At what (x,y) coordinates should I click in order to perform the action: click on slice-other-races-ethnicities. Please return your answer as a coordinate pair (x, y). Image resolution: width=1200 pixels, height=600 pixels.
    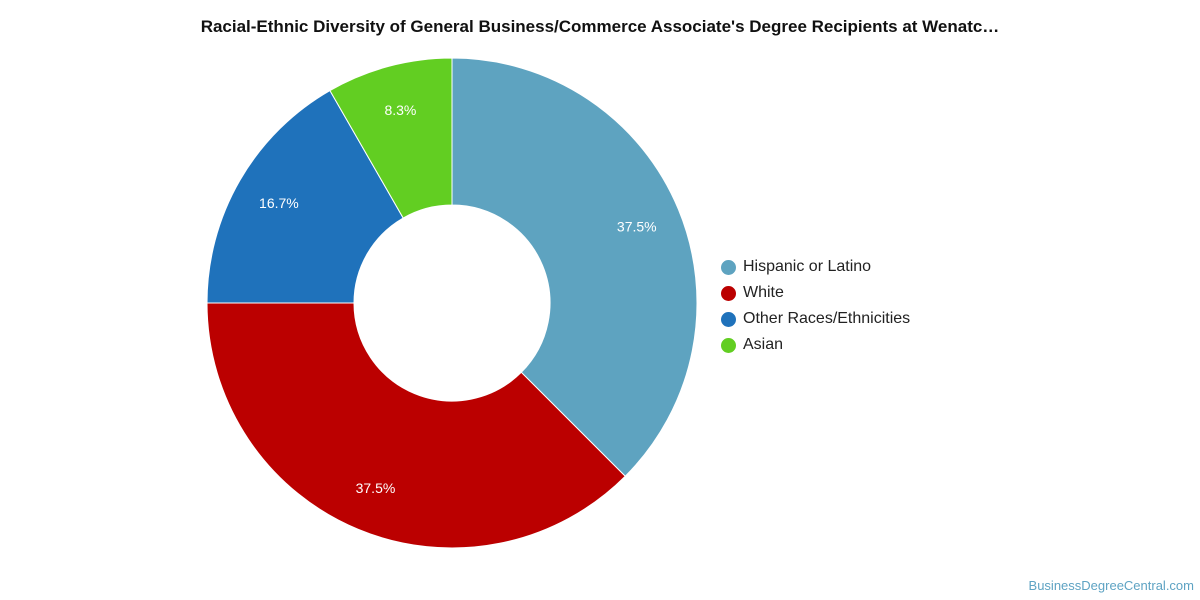
    Looking at the image, I should click on (305, 196).